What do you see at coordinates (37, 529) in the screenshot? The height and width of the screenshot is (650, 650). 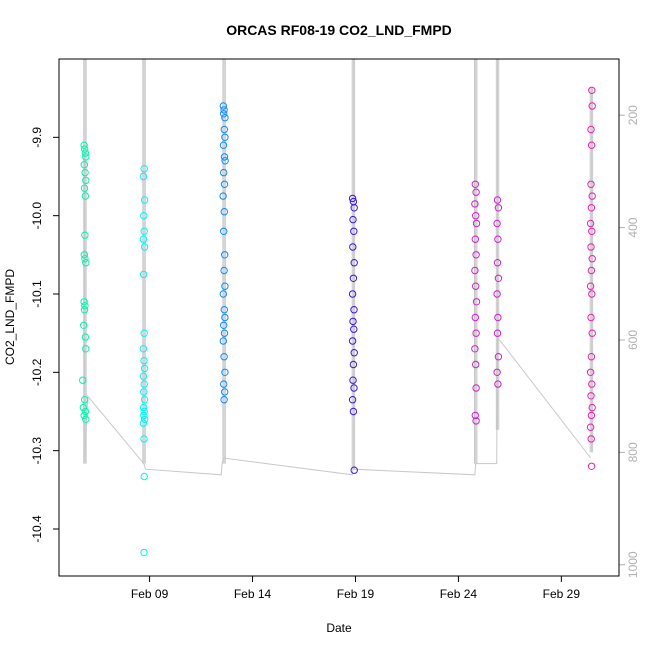 I see `y-tick-label-0: -10.4` at bounding box center [37, 529].